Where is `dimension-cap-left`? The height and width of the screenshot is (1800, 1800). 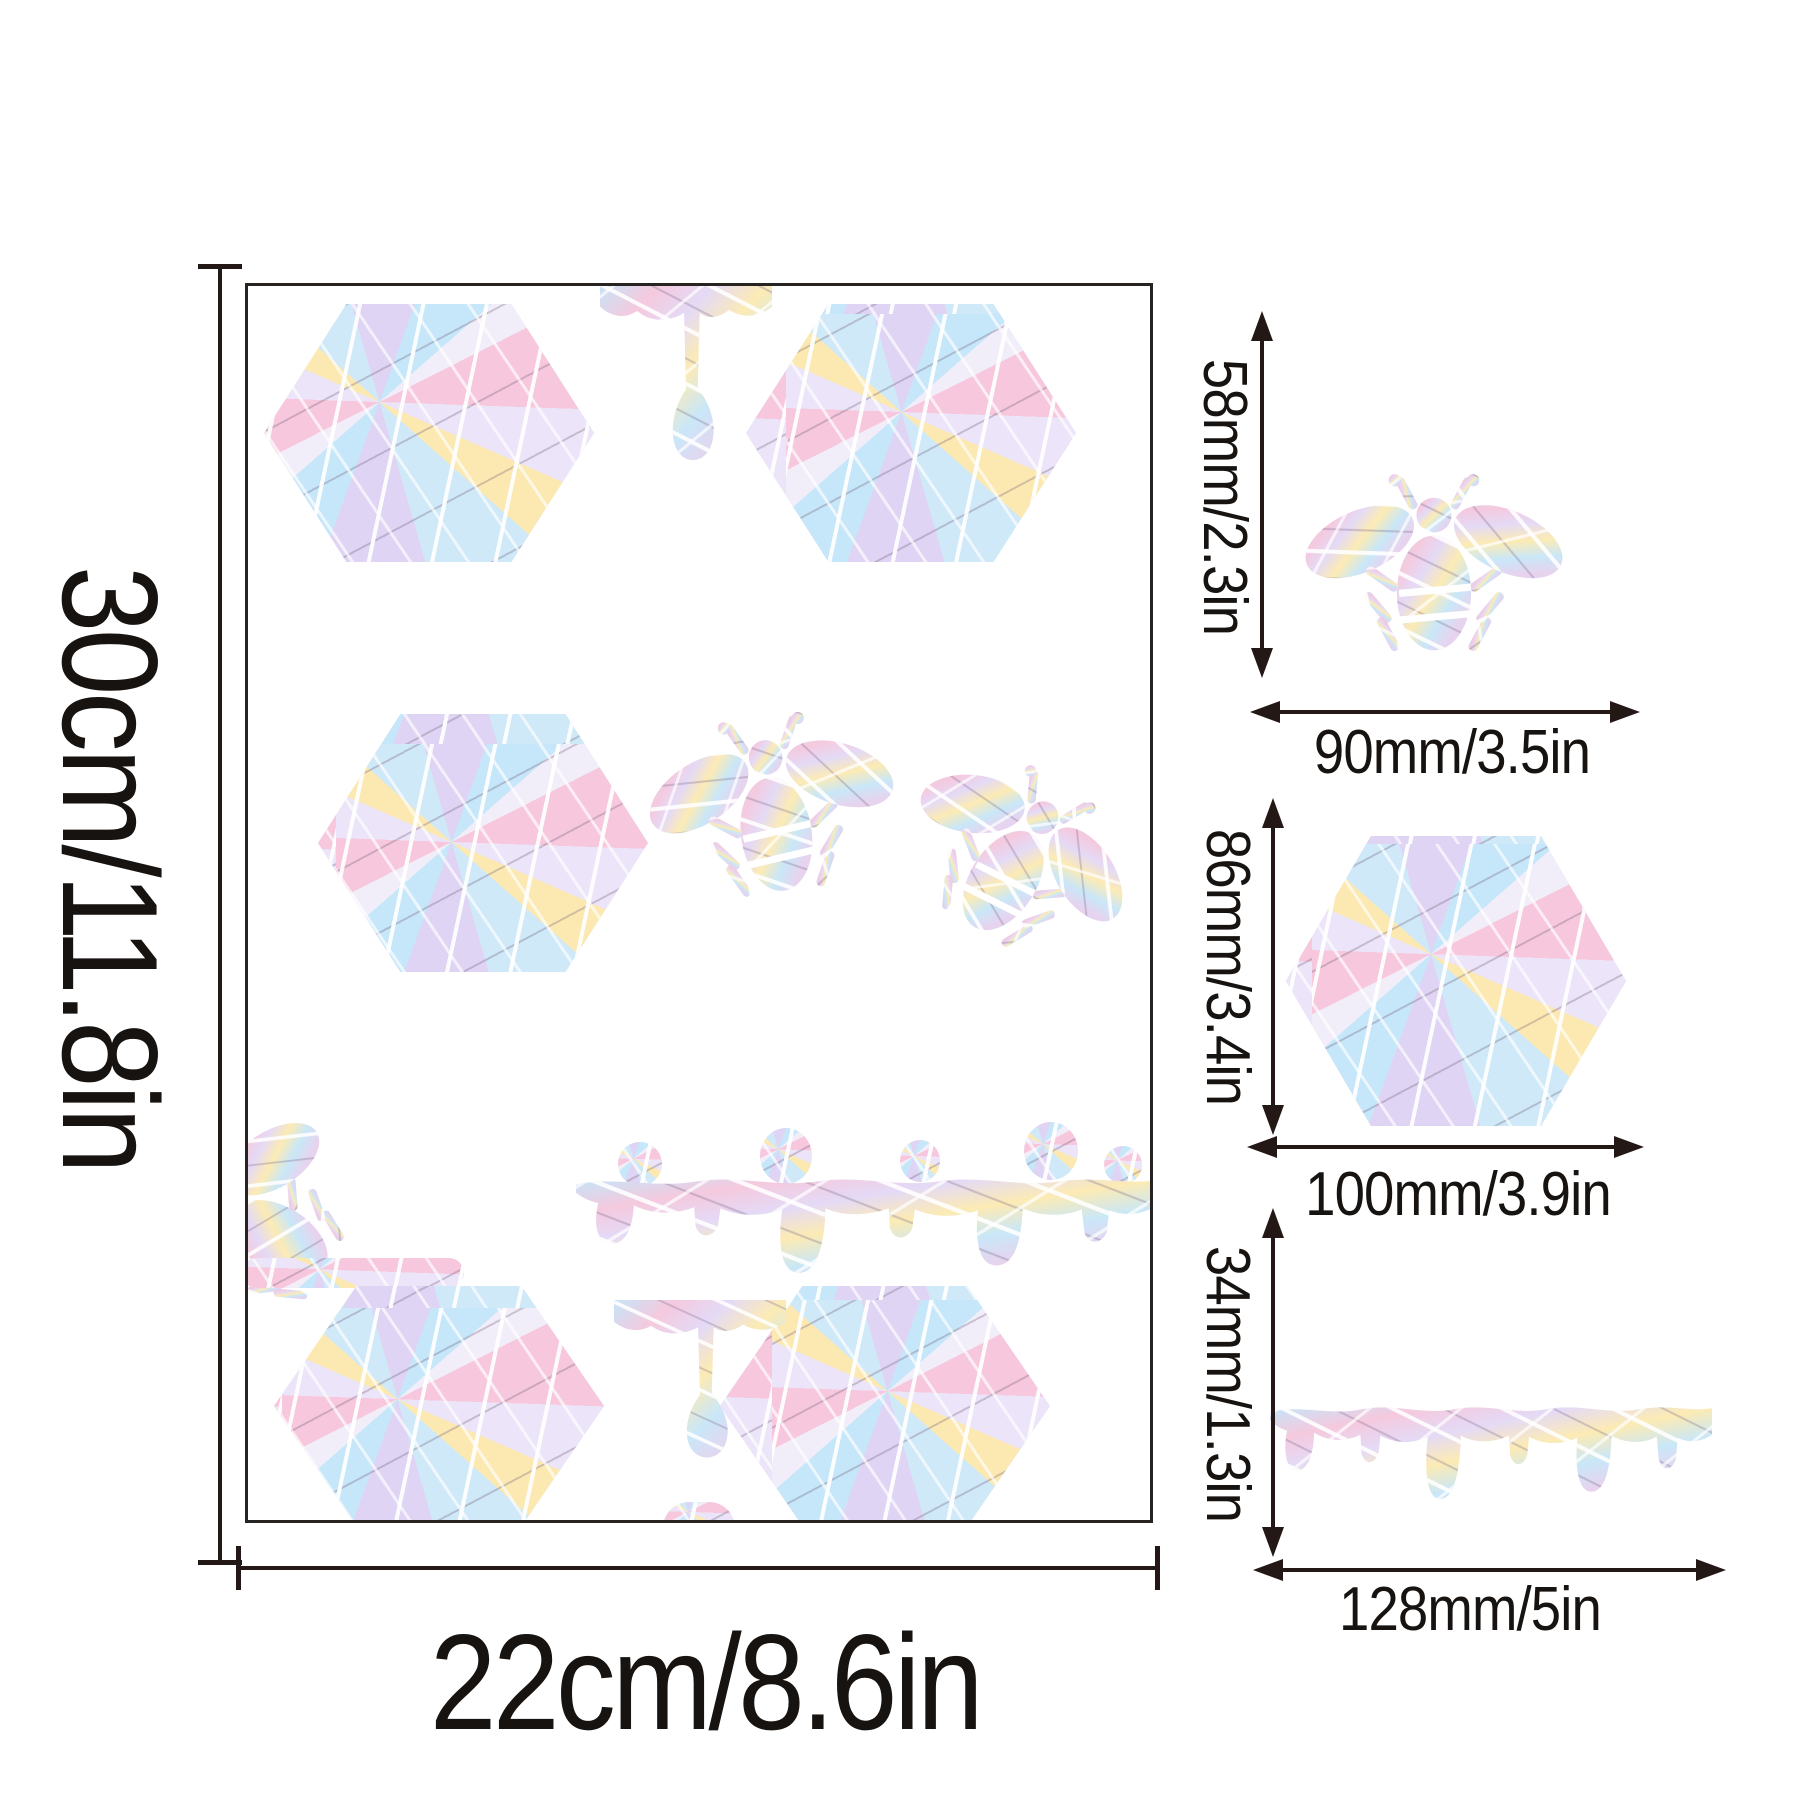 dimension-cap-left is located at coordinates (238, 1568).